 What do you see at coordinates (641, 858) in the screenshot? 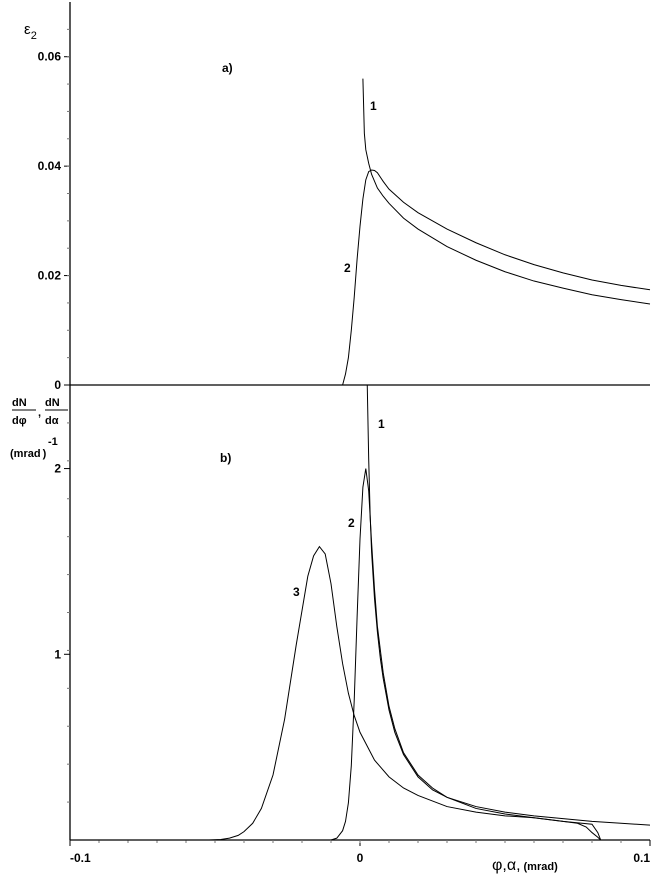
I see `xtick-label: 0.1` at bounding box center [641, 858].